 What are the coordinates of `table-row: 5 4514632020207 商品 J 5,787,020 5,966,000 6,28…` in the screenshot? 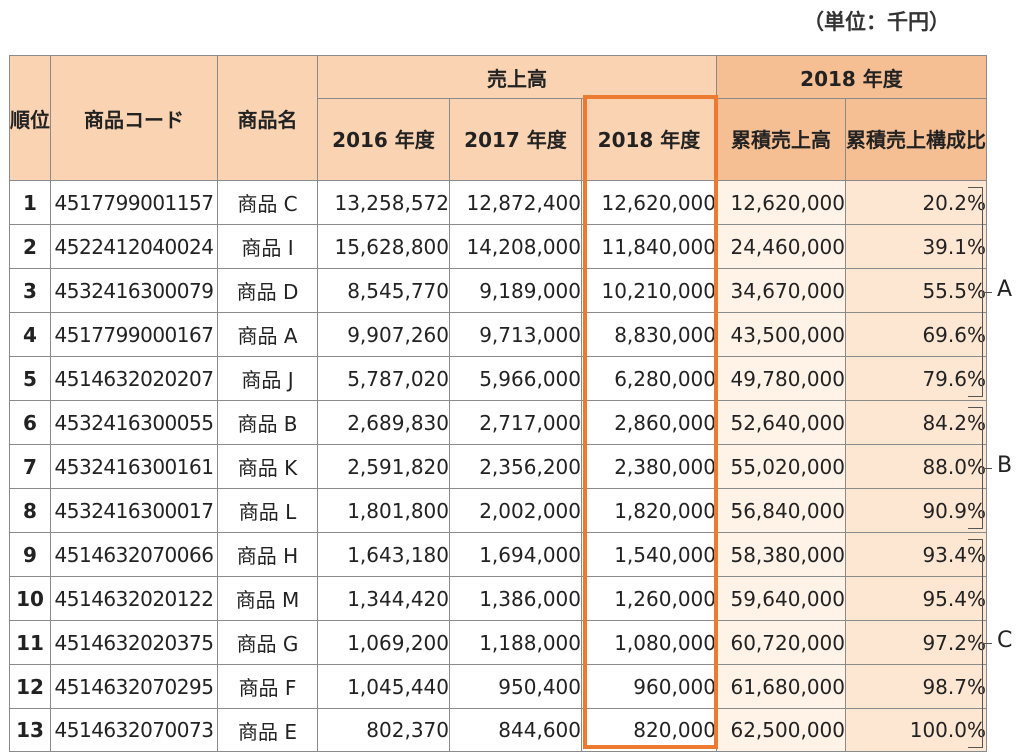 It's located at (498, 378).